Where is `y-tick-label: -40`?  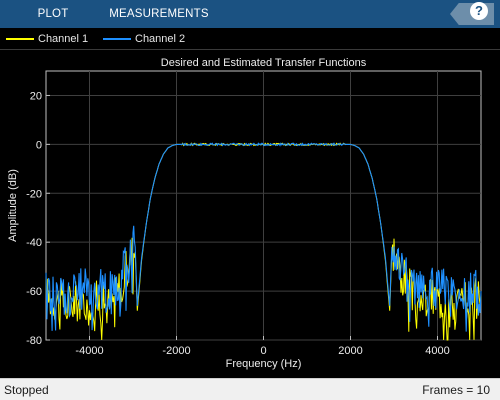
y-tick-label: -40 is located at coordinates (34, 243).